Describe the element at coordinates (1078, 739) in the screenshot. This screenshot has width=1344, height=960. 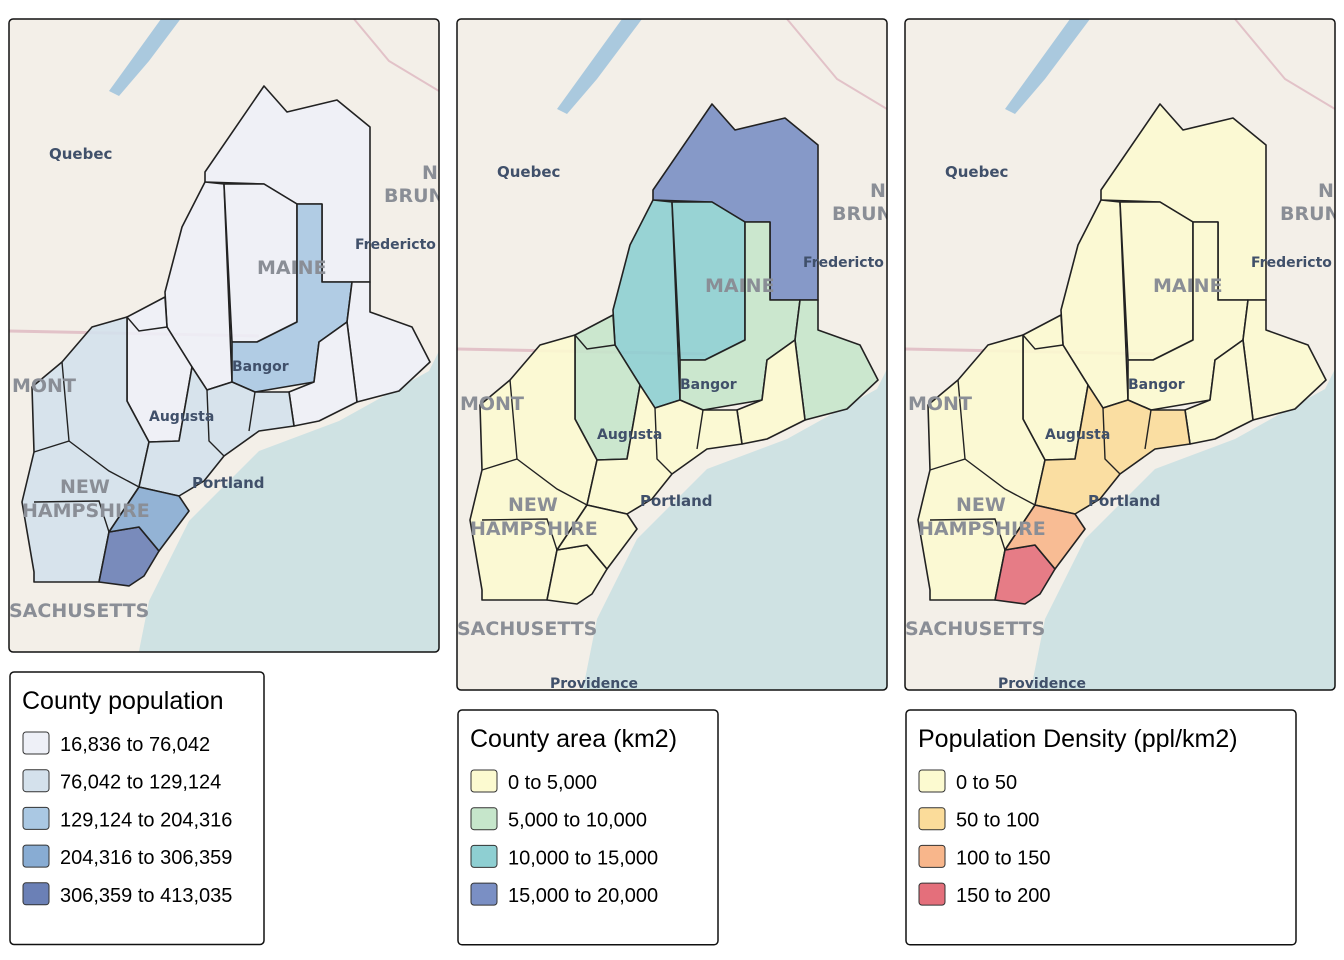
I see `legend-title: Population Density (ppl/km2)` at that location.